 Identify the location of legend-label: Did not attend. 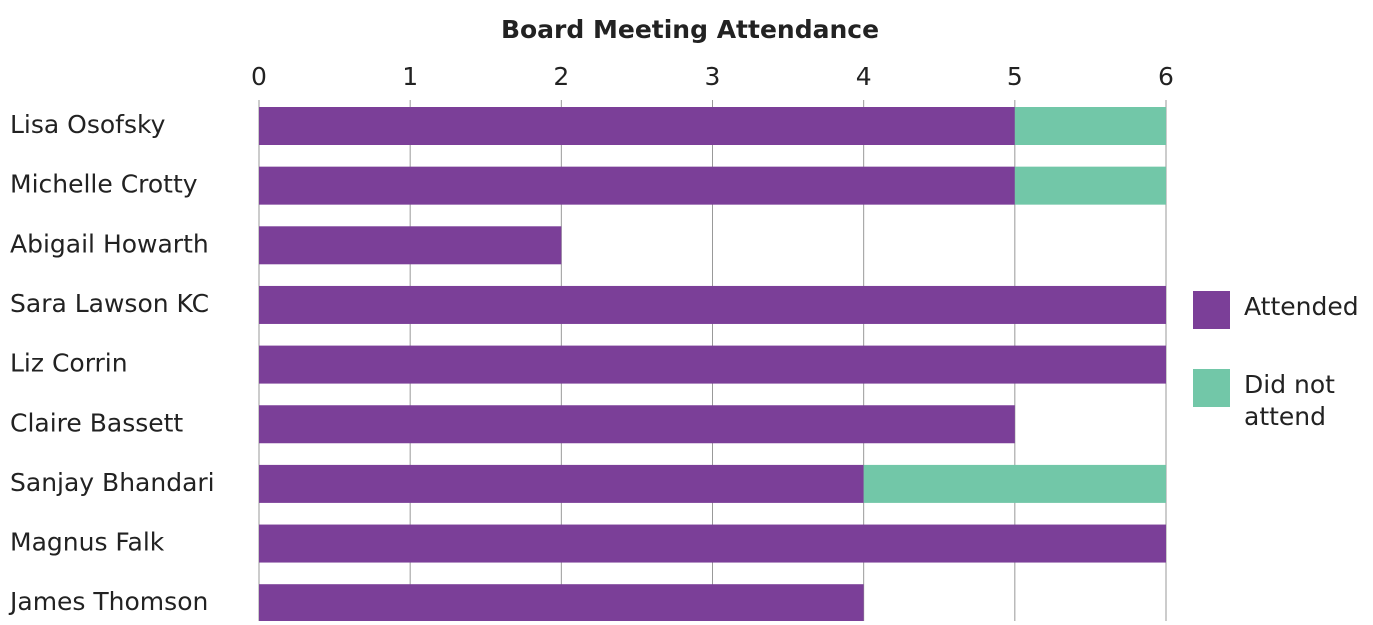
(1289, 400).